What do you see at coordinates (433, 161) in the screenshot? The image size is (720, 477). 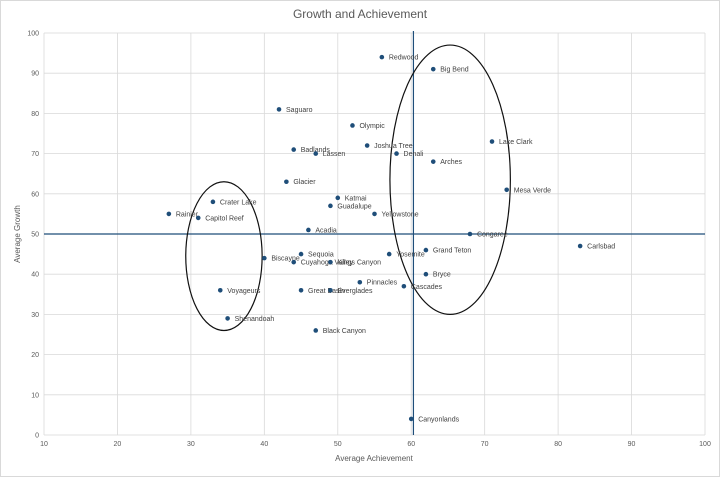 I see `point-arches` at bounding box center [433, 161].